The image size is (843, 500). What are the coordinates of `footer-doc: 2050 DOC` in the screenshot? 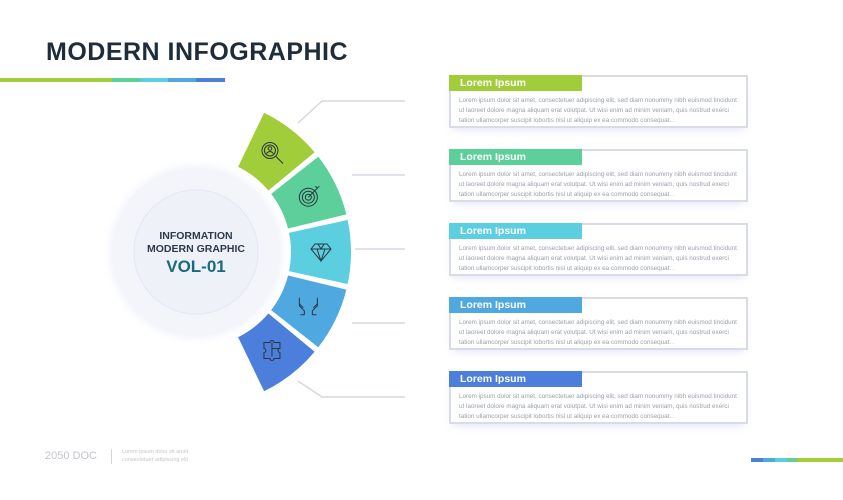 It's located at (71, 456).